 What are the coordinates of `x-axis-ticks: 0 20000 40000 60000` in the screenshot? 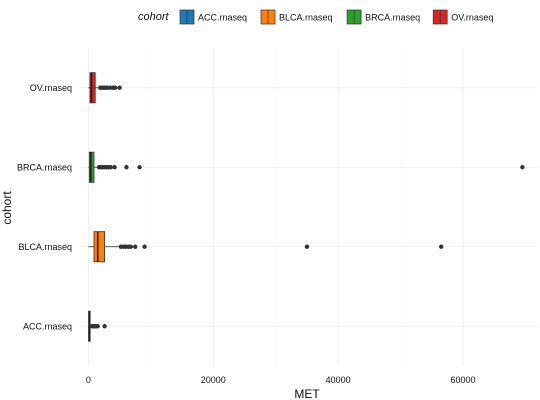 It's located at (281, 380).